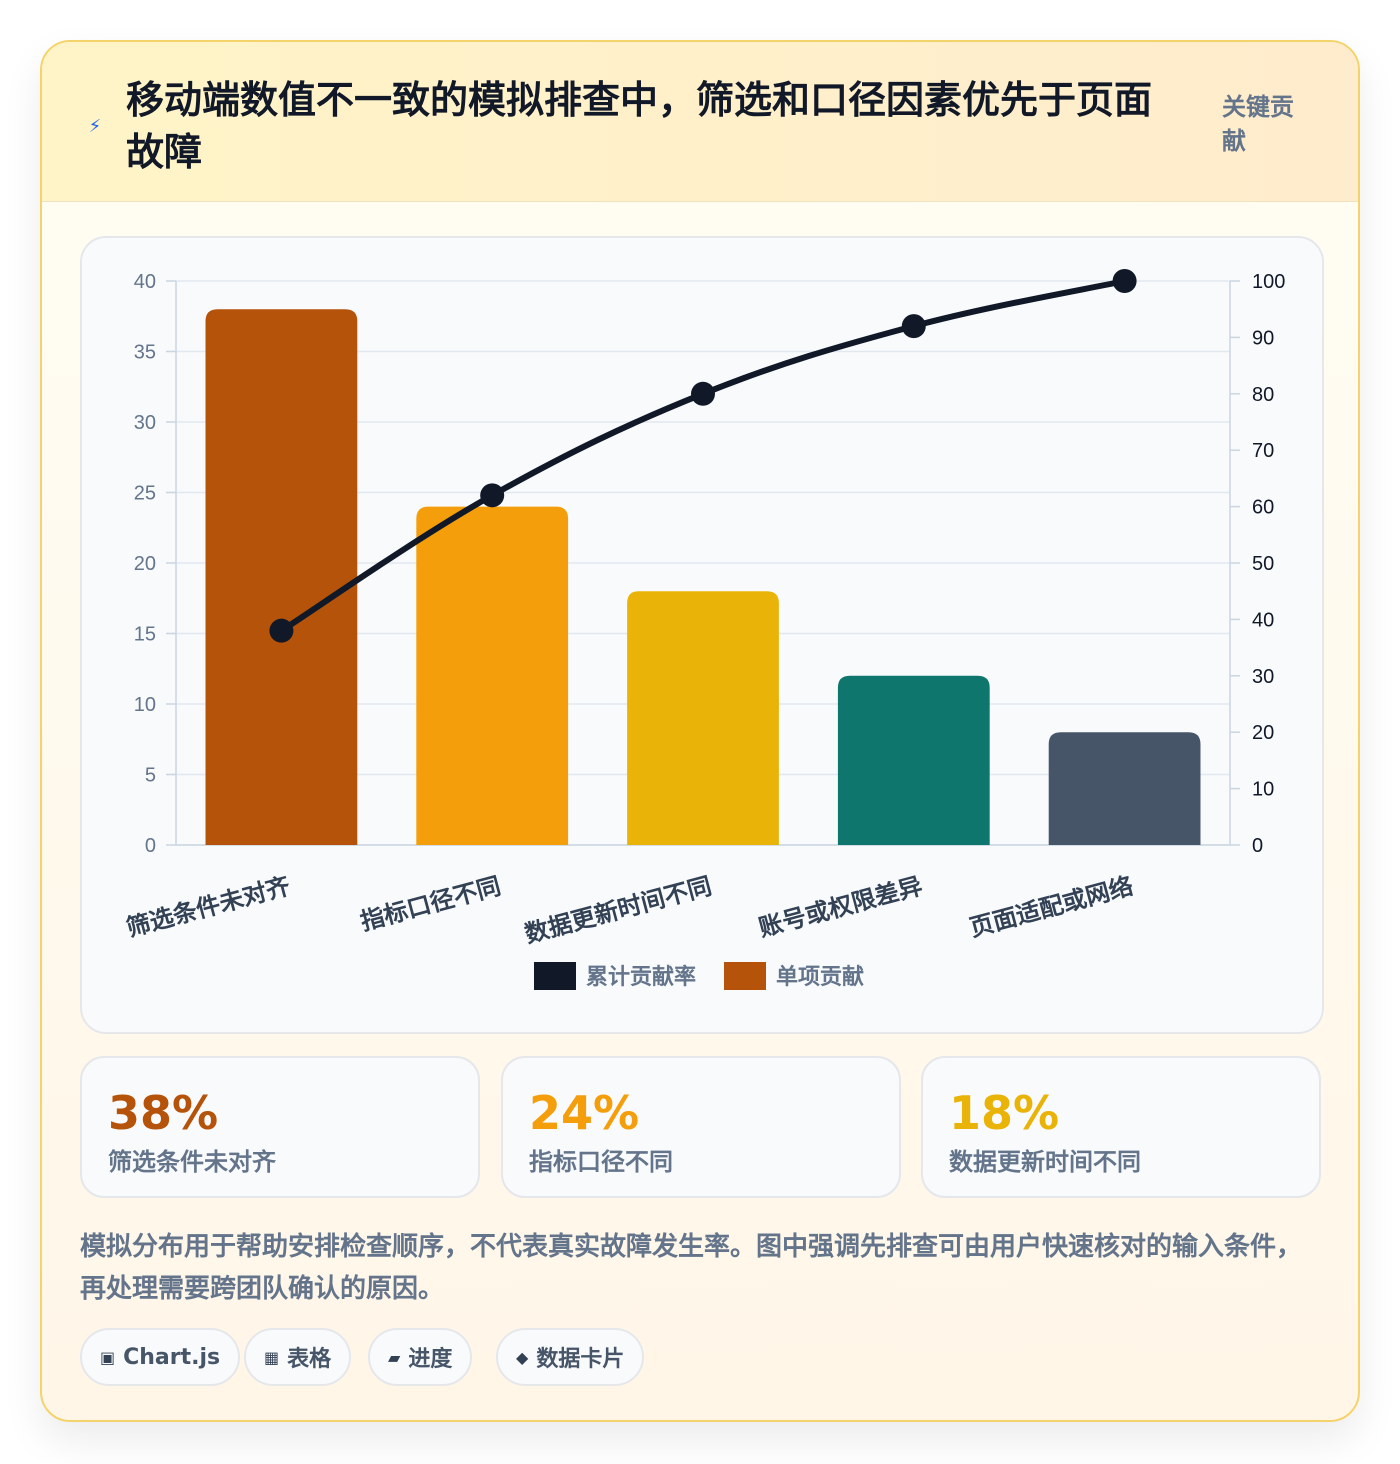  What do you see at coordinates (145, 494) in the screenshot?
I see `y-left-tick-label: 25` at bounding box center [145, 494].